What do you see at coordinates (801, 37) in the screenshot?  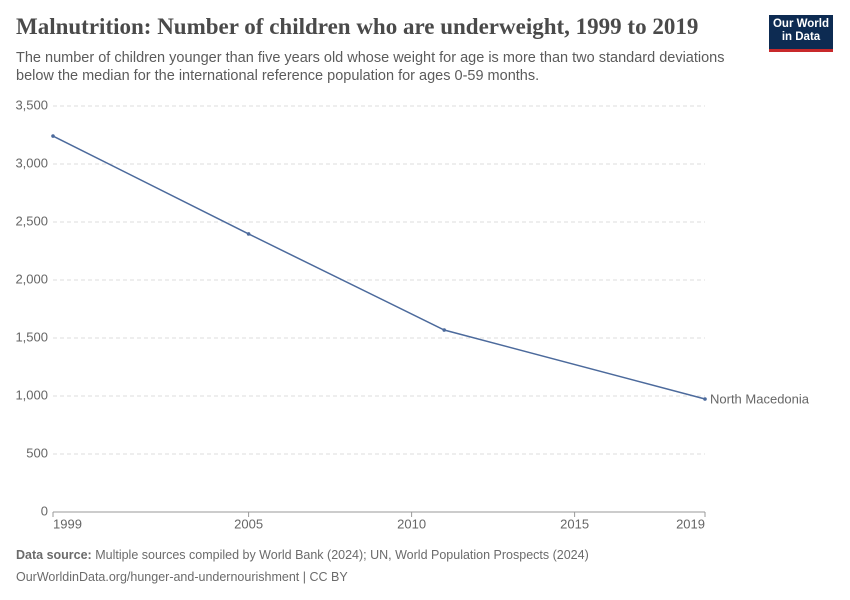 I see `logo-line: in Data` at bounding box center [801, 37].